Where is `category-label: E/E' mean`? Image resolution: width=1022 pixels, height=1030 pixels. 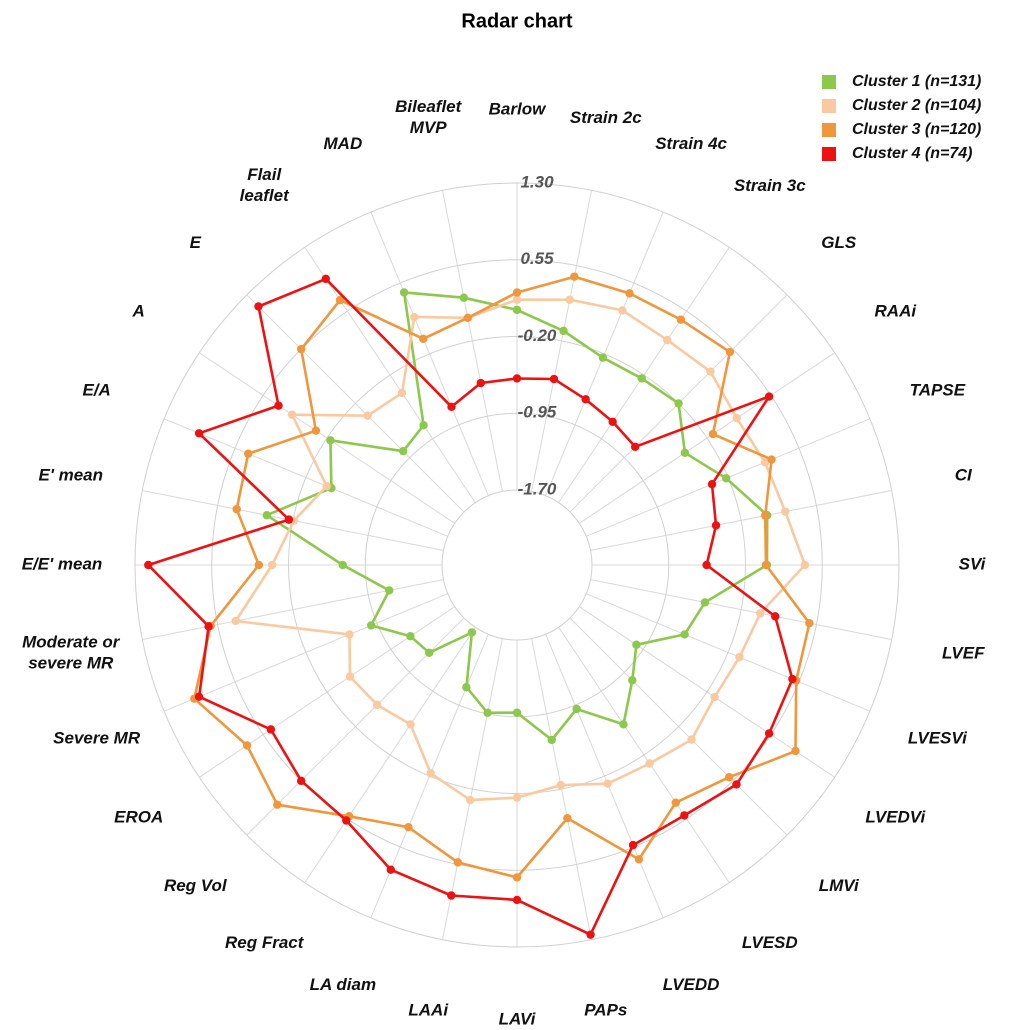
category-label: E/E' mean is located at coordinates (62, 563).